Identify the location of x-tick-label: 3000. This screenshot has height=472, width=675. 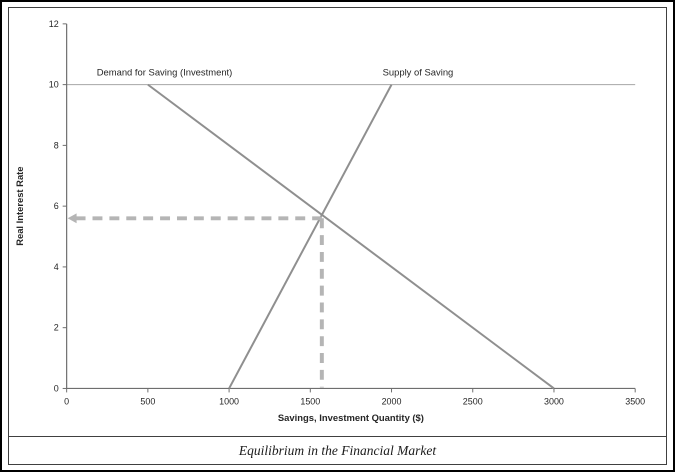
(554, 401).